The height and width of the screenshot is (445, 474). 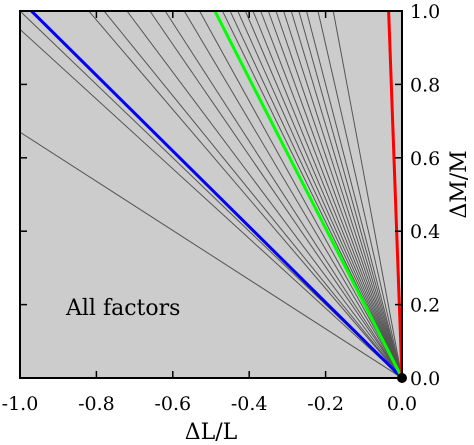 What do you see at coordinates (425, 12) in the screenshot?
I see `y-tick-label-5: 1.0` at bounding box center [425, 12].